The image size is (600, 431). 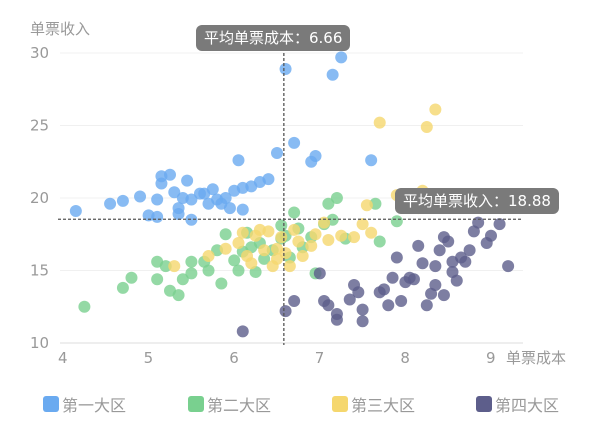 What do you see at coordinates (320, 358) in the screenshot?
I see `x-tick-label: 7` at bounding box center [320, 358].